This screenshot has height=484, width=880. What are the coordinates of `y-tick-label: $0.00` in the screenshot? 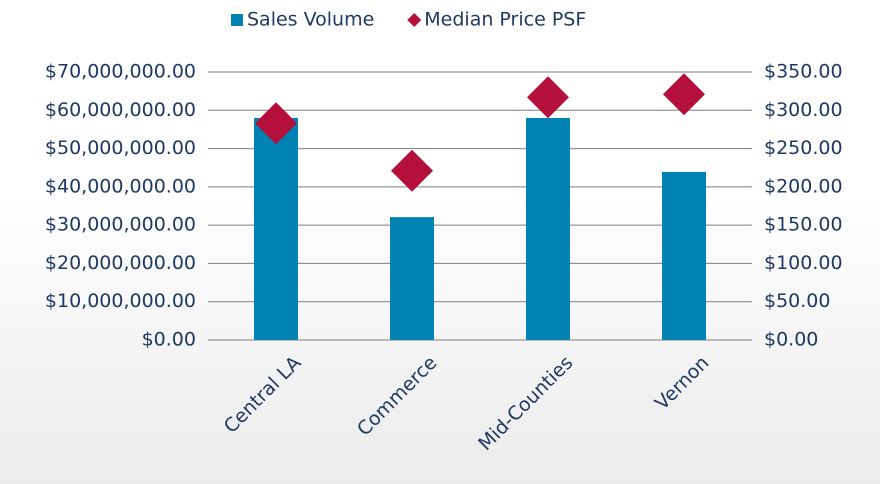 It's located at (169, 340).